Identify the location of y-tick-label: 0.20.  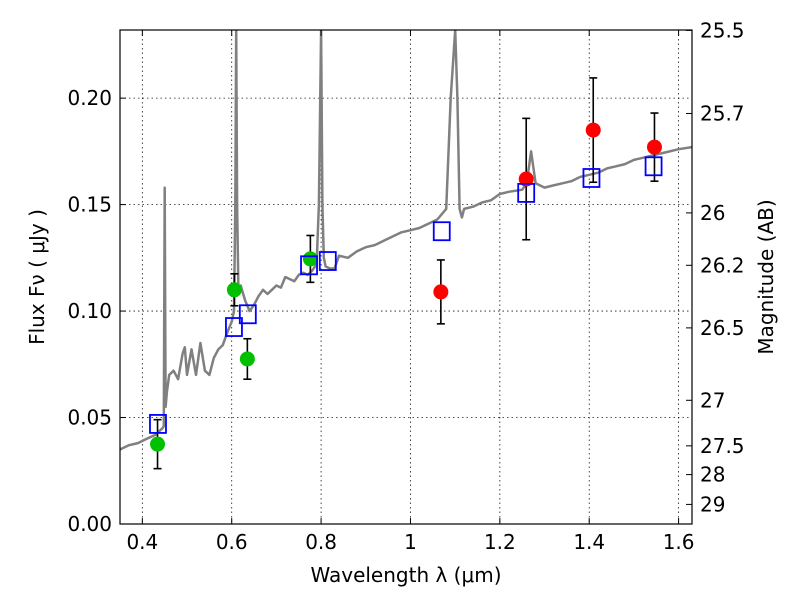
(89, 98).